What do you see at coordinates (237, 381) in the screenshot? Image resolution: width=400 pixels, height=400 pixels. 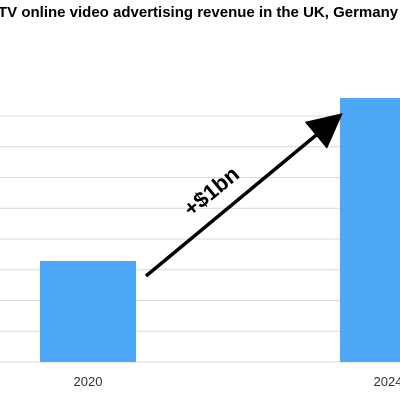 I see `x-tick-labels: 2020 2024` at bounding box center [237, 381].